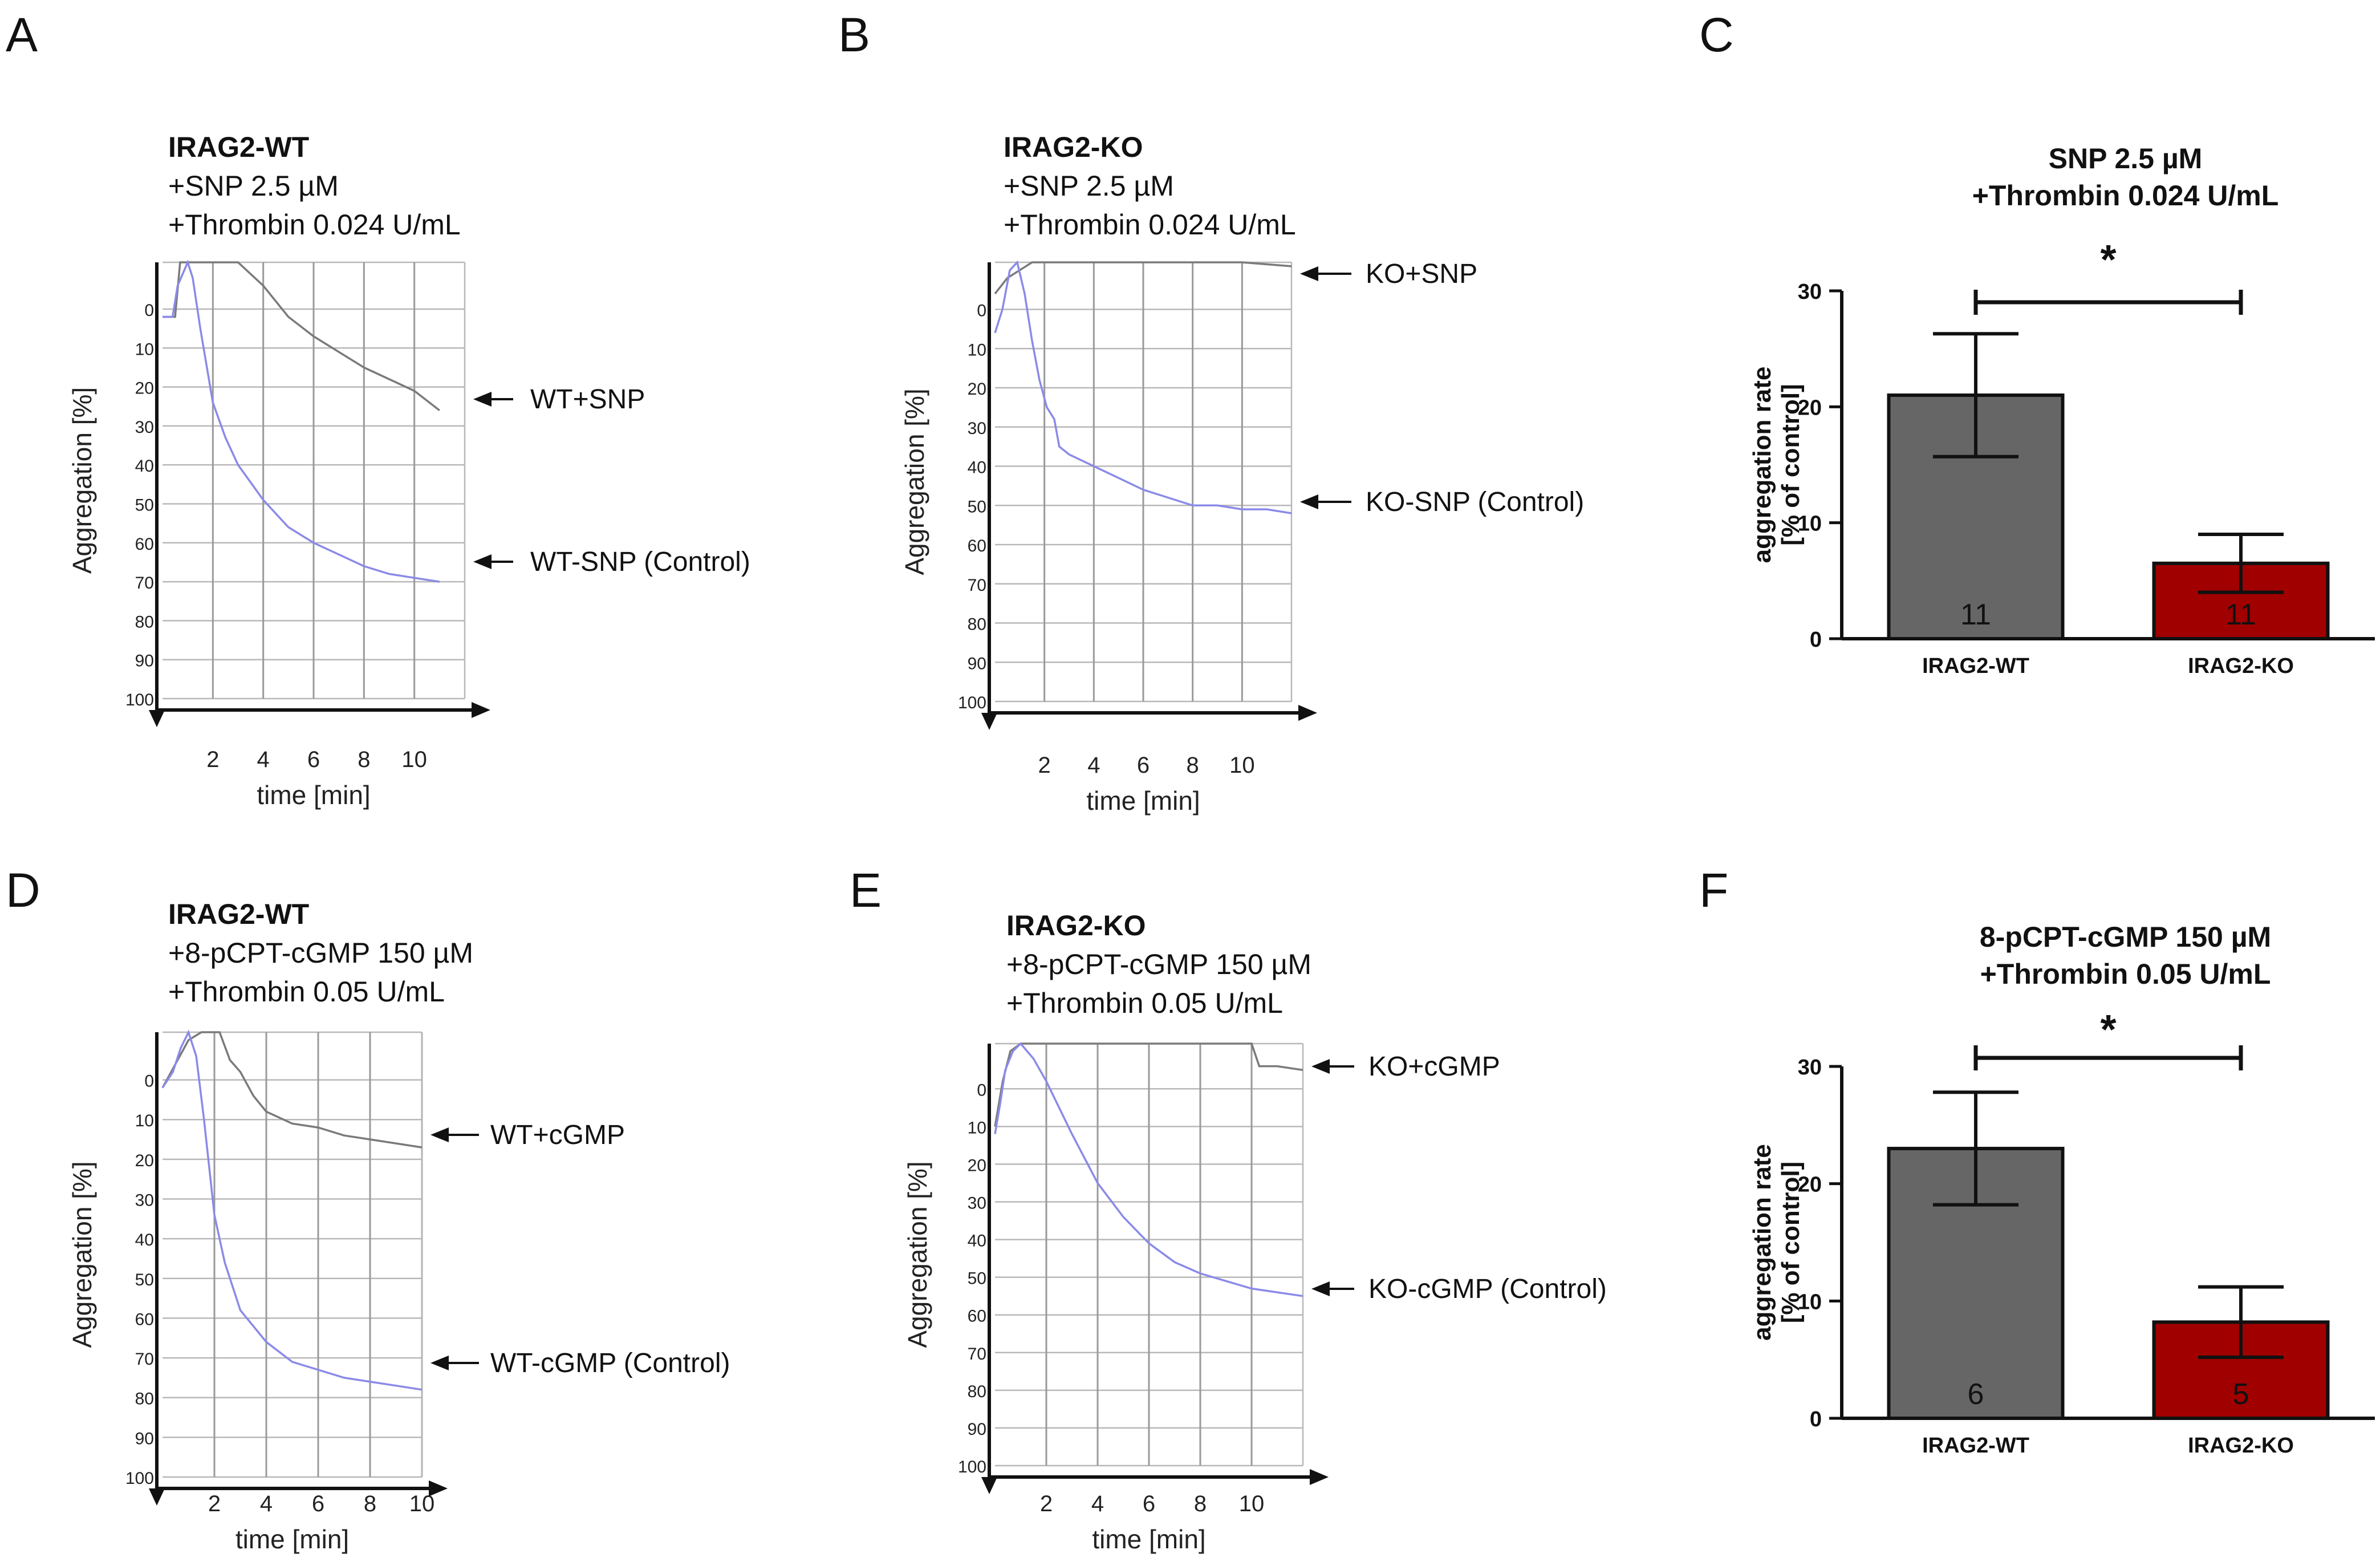  Describe the element at coordinates (306, 992) in the screenshot. I see `trace-title-line-d: +Thrombin 0.05 U/mL` at that location.